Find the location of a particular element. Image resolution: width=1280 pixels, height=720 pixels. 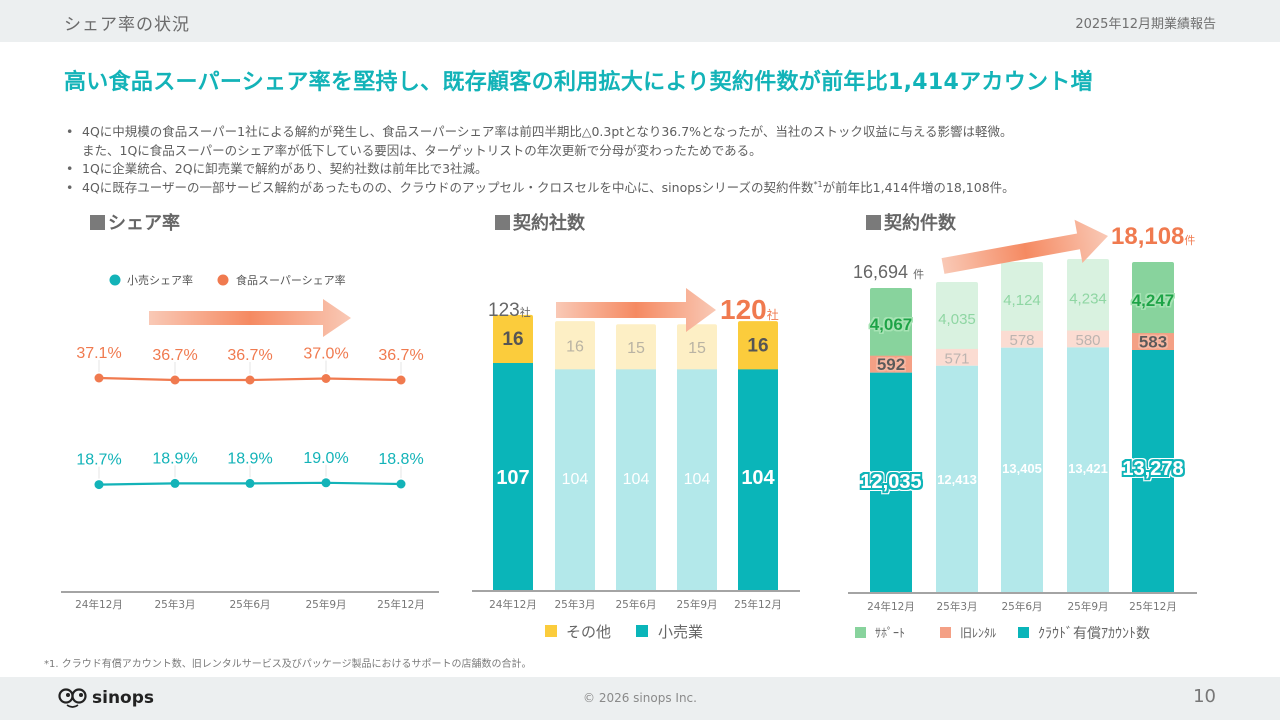

data-label-support: 4,035 is located at coordinates (957, 319).